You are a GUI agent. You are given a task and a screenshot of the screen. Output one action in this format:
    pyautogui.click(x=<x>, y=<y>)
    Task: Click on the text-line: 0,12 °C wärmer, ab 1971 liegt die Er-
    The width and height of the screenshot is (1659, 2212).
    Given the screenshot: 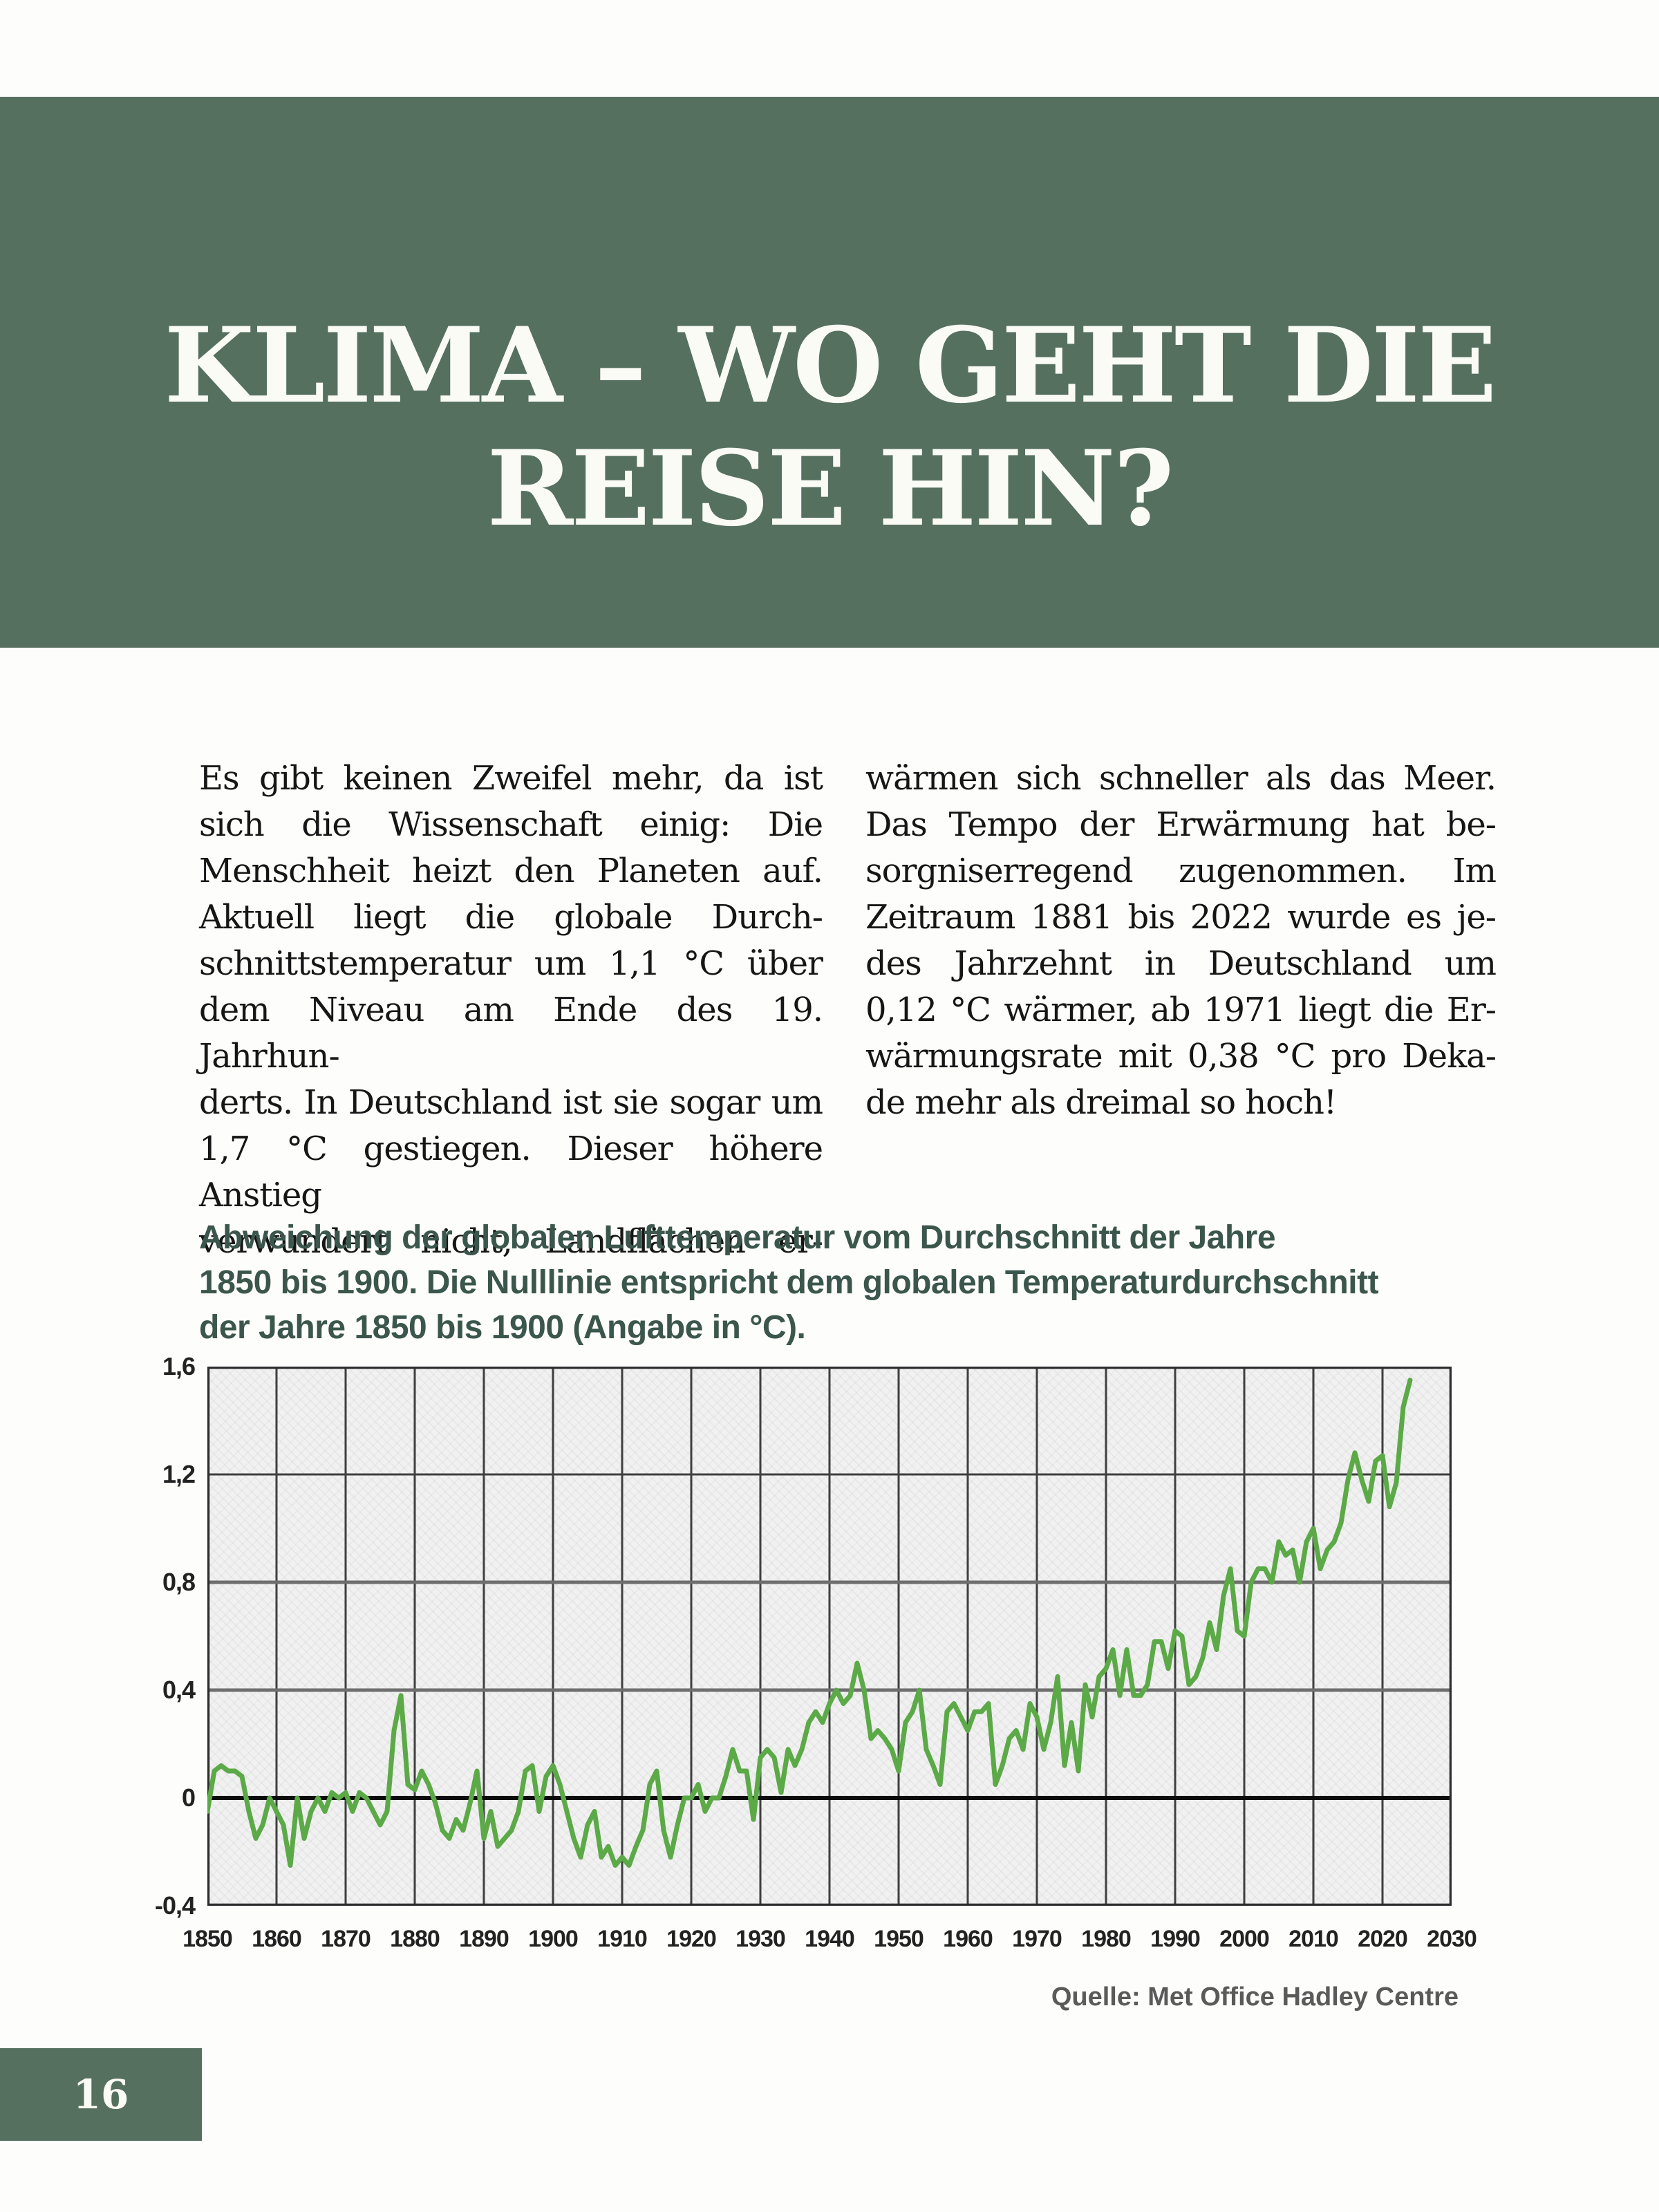 What is the action you would take?
    pyautogui.click(x=1181, y=1010)
    